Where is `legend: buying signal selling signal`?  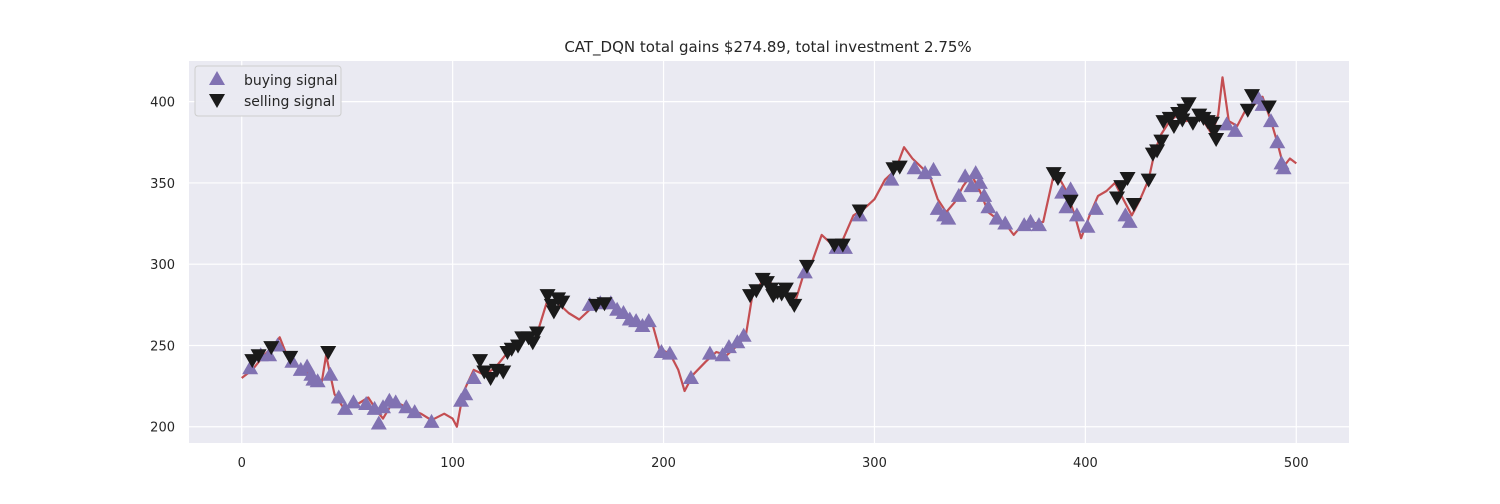
legend: buying signal selling signal is located at coordinates (268, 91).